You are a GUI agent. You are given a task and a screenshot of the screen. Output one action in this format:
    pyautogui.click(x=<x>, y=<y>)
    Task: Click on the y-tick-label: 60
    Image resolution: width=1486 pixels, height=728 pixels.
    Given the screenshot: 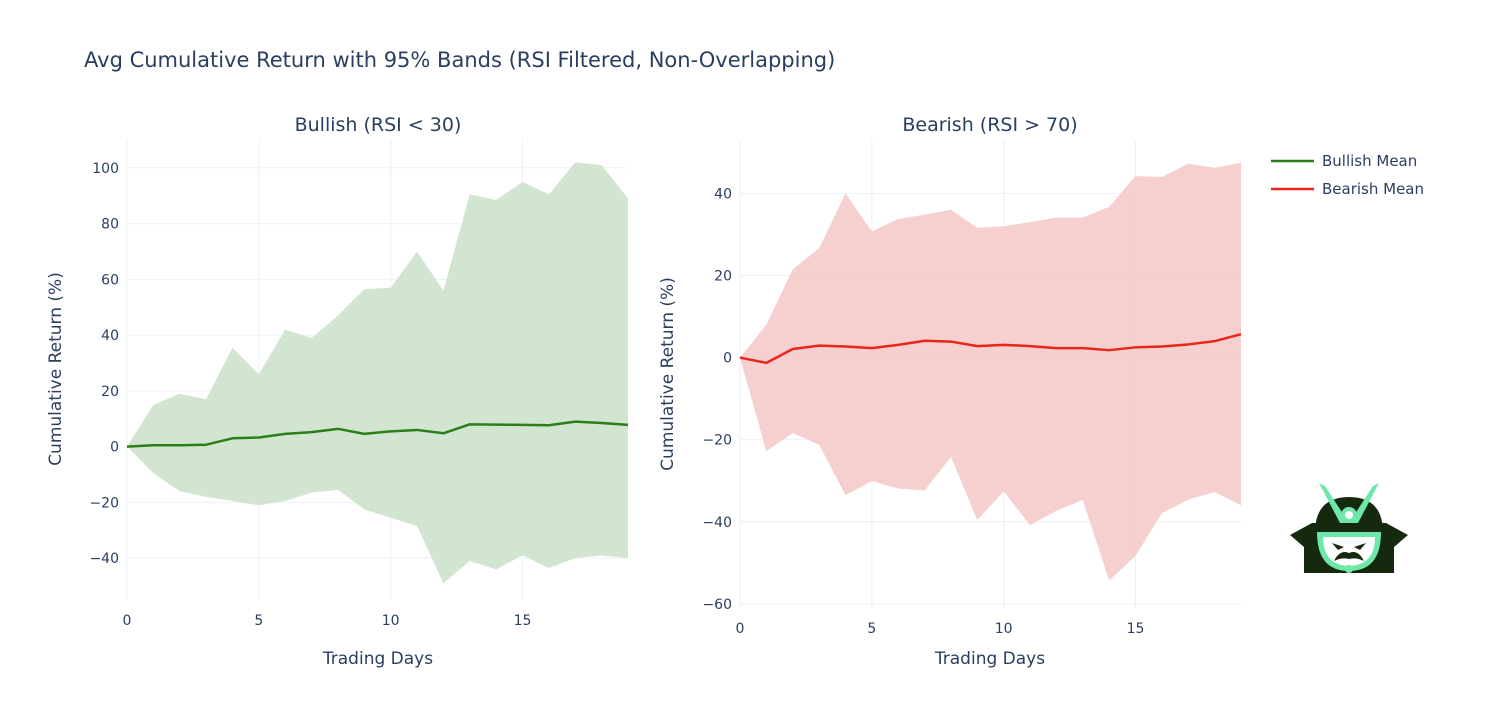 What is the action you would take?
    pyautogui.click(x=110, y=280)
    